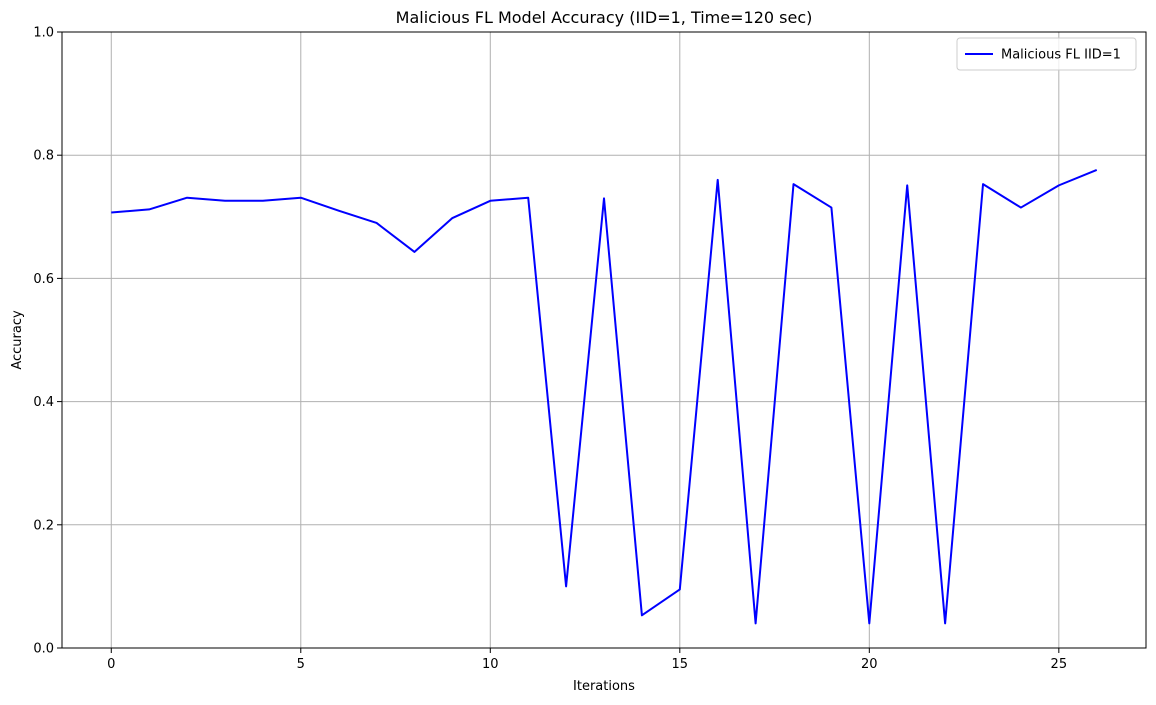 Image resolution: width=1156 pixels, height=705 pixels. Describe the element at coordinates (17, 340) in the screenshot. I see `y-axis-label: Accuracy` at that location.